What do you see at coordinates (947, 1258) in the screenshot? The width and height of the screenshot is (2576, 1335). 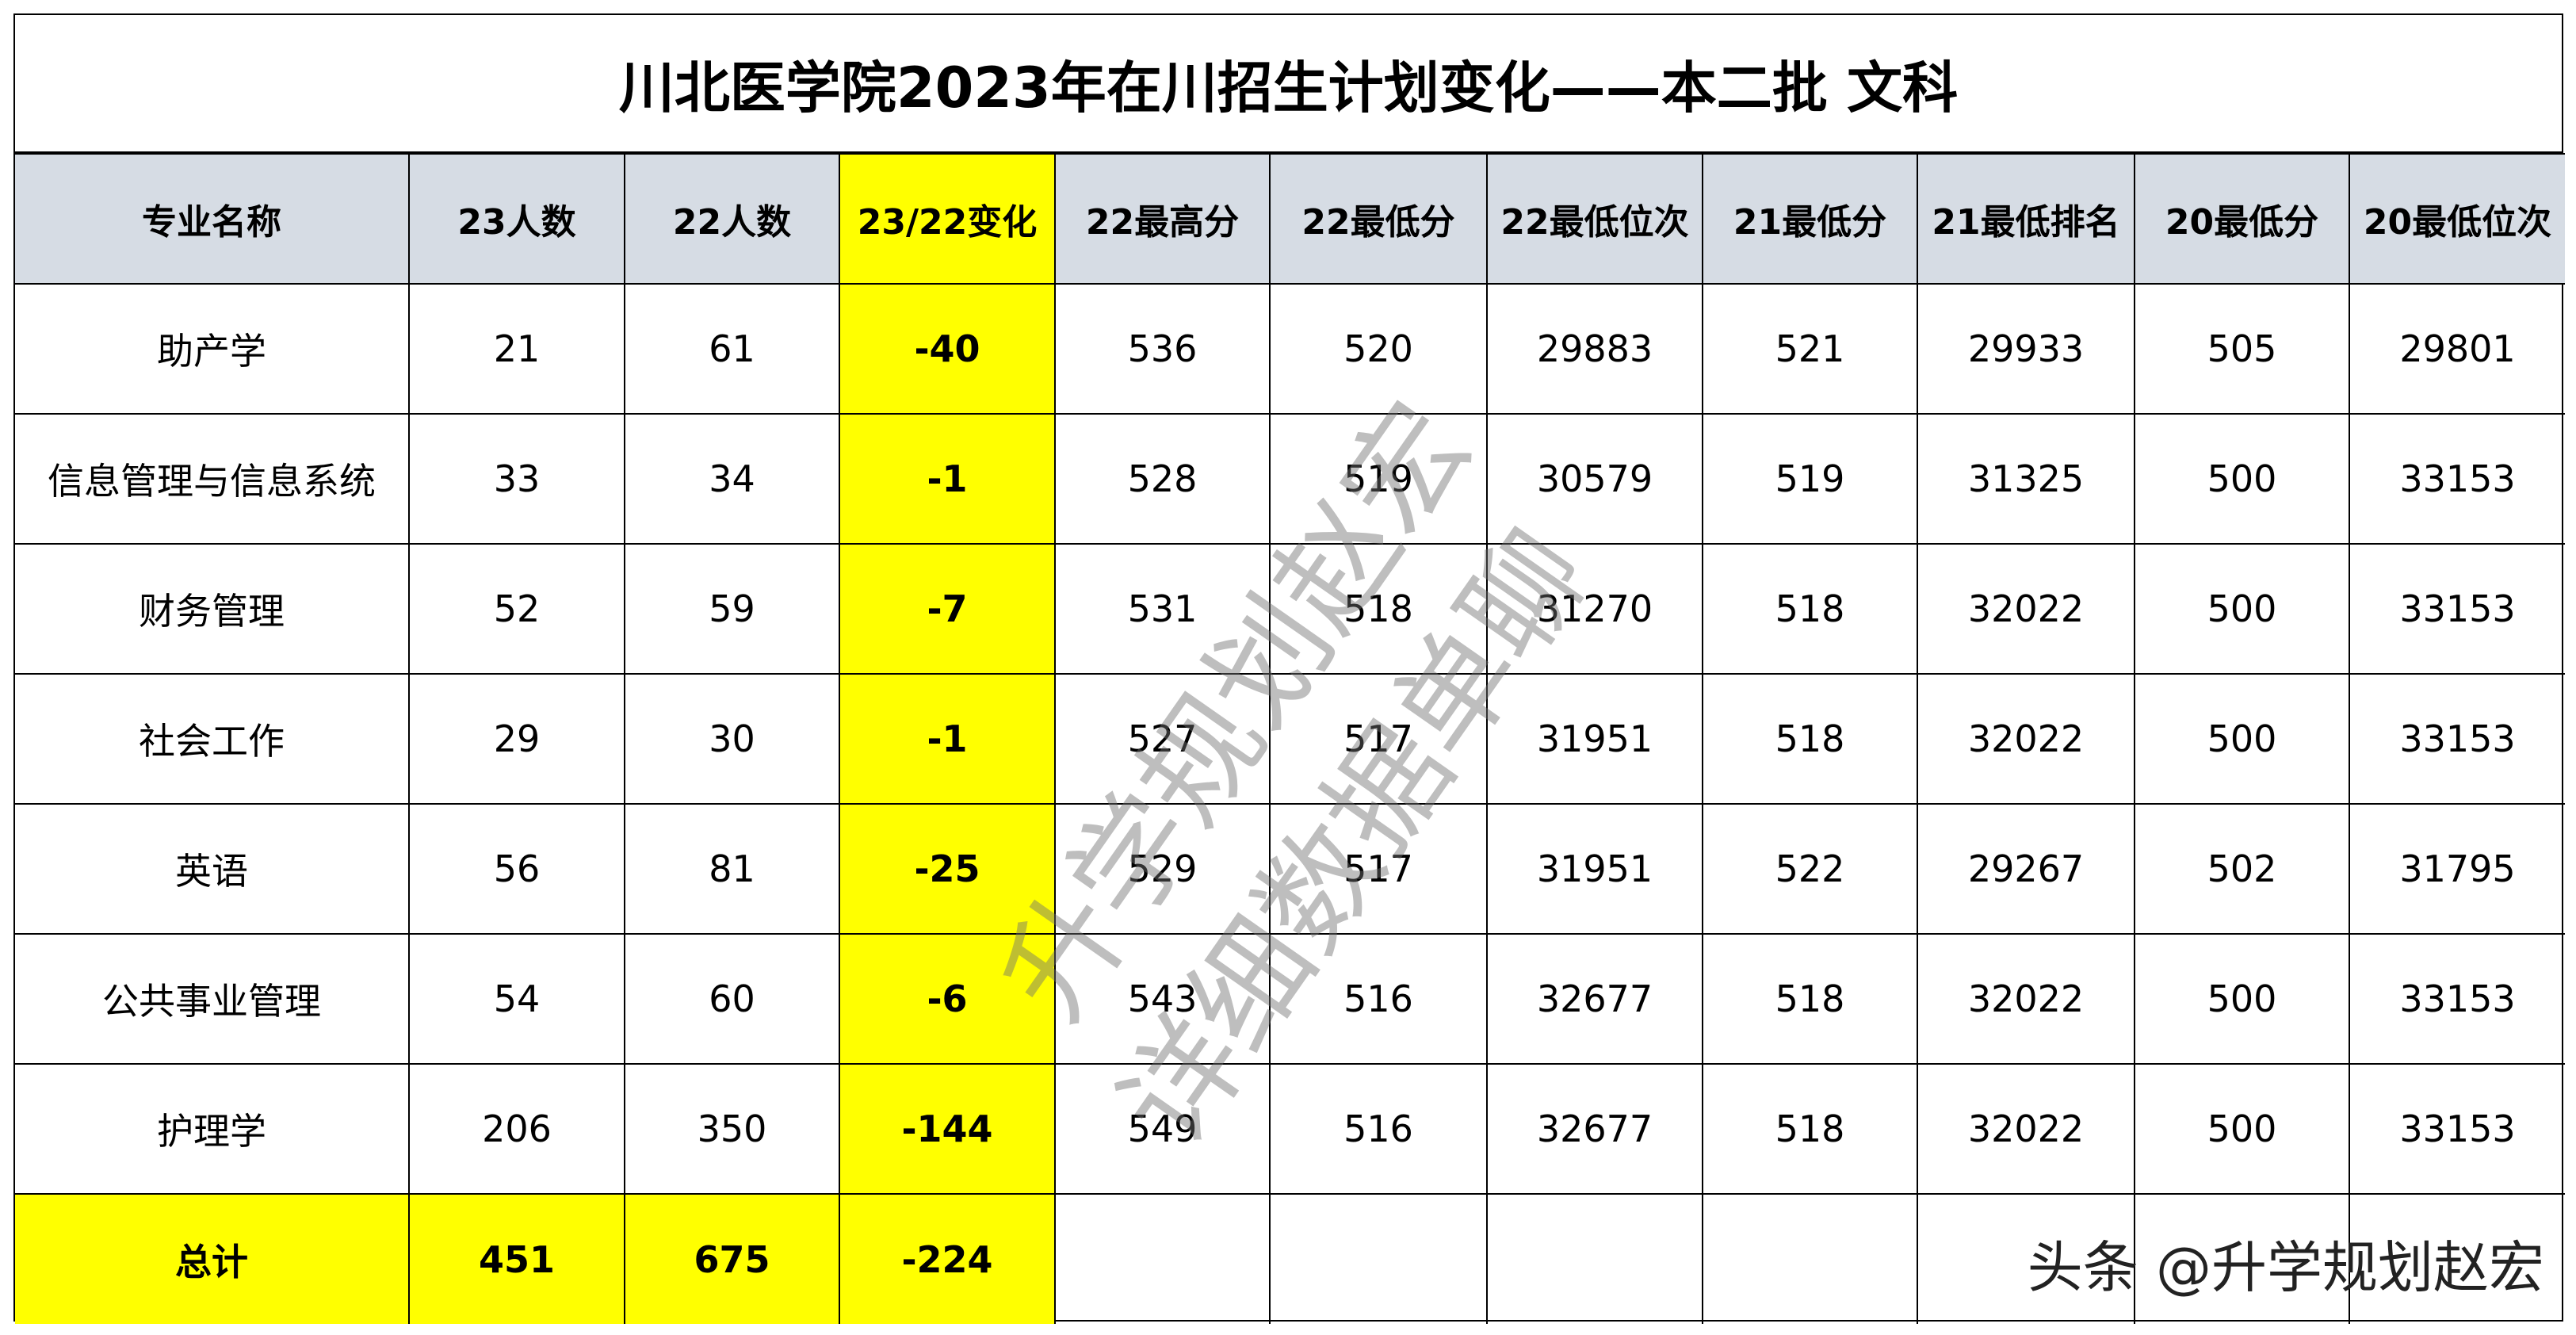 I see `total-cell: -224` at bounding box center [947, 1258].